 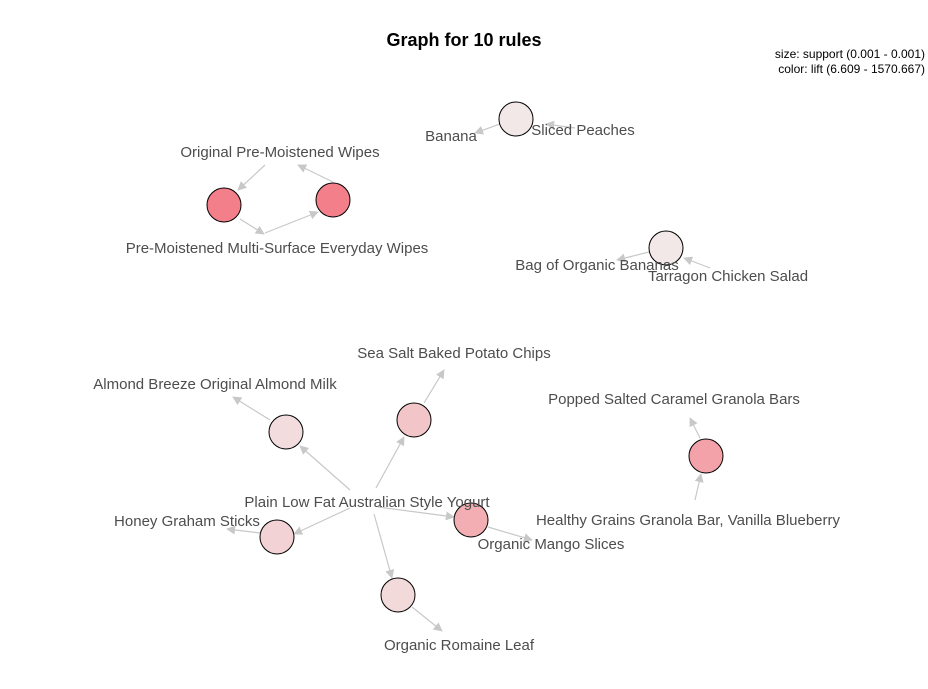 I want to click on item-label-mango: Organic Mango Slices, so click(x=551, y=544).